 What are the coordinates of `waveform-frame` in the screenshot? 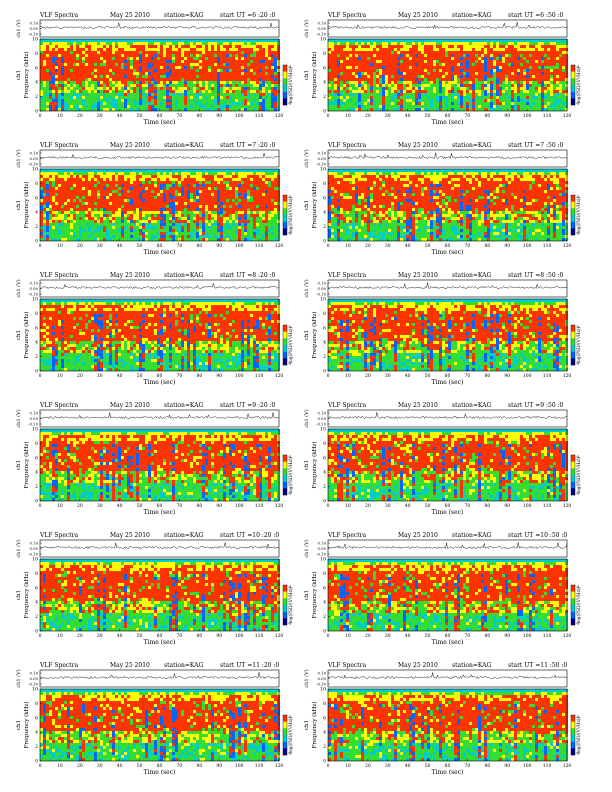 It's located at (159, 288).